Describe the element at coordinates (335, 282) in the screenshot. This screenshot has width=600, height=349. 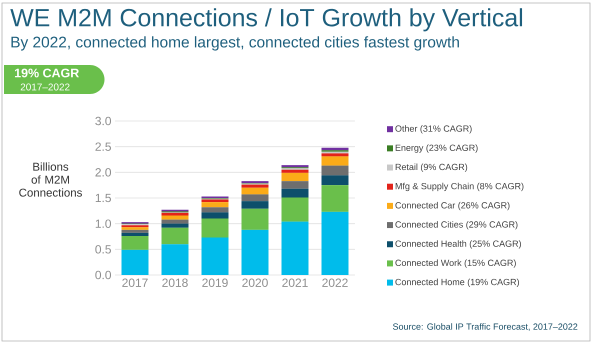
I see `x-tick-label: 2022` at that location.